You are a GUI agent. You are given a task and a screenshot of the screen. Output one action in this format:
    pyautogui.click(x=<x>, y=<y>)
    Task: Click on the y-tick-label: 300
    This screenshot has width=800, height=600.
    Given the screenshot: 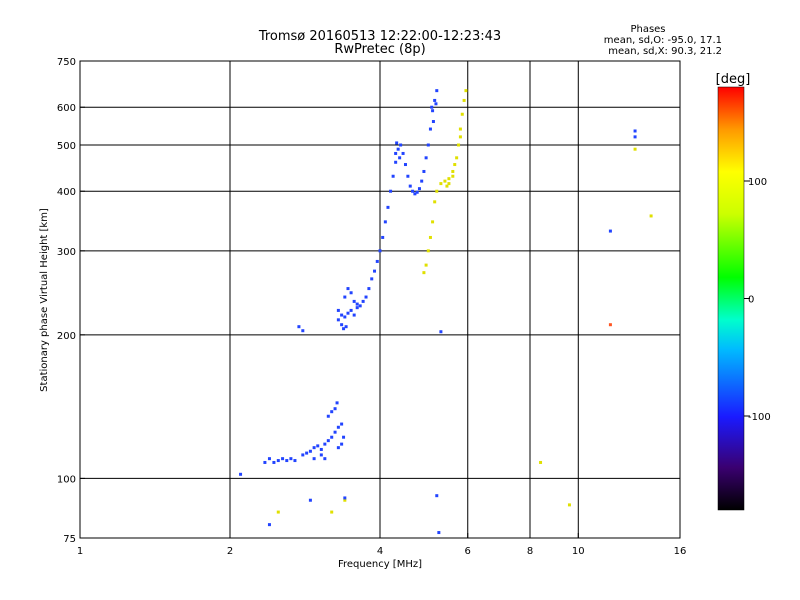 What is the action you would take?
    pyautogui.click(x=66, y=252)
    